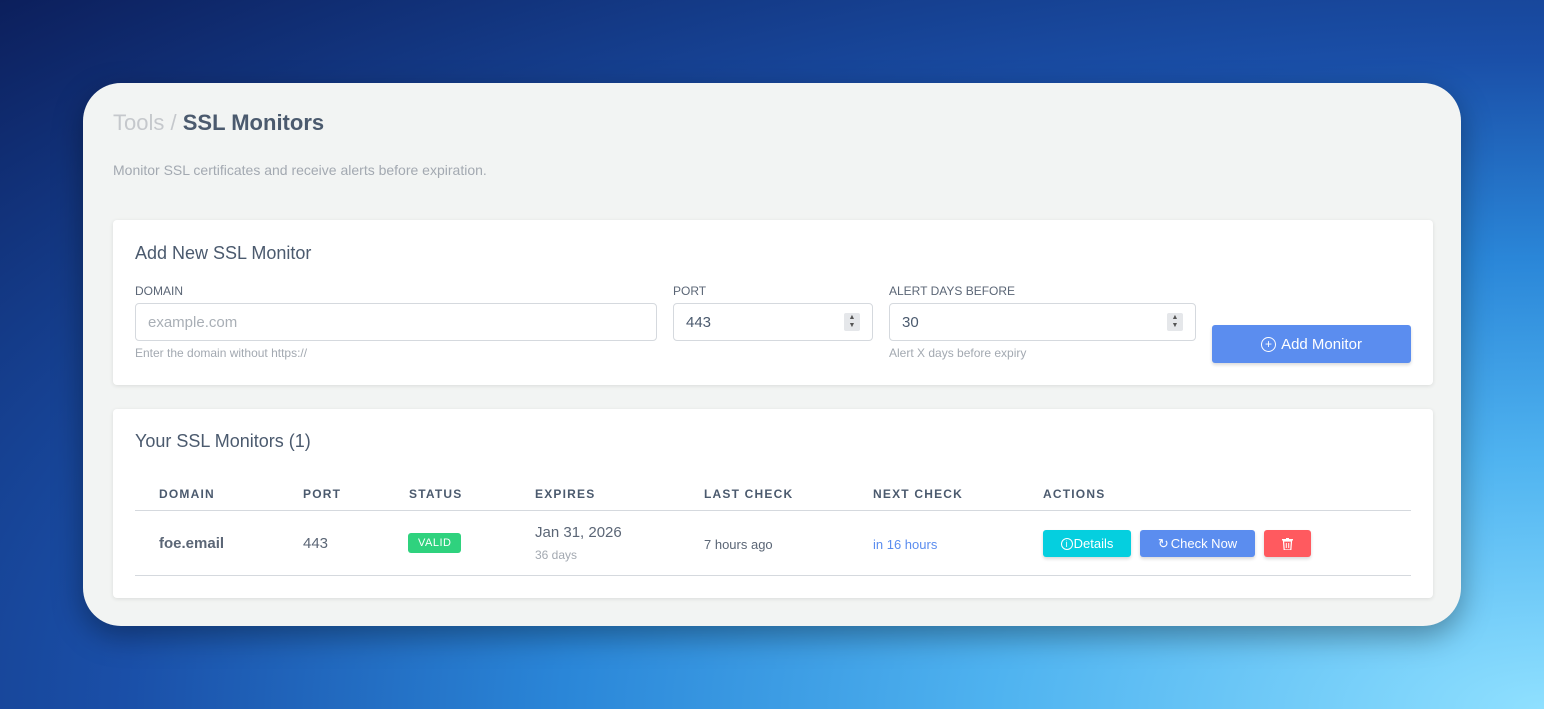 Image resolution: width=1544 pixels, height=709 pixels. Describe the element at coordinates (1321, 344) in the screenshot. I see `add-monitor-label: Add Monitor` at that location.